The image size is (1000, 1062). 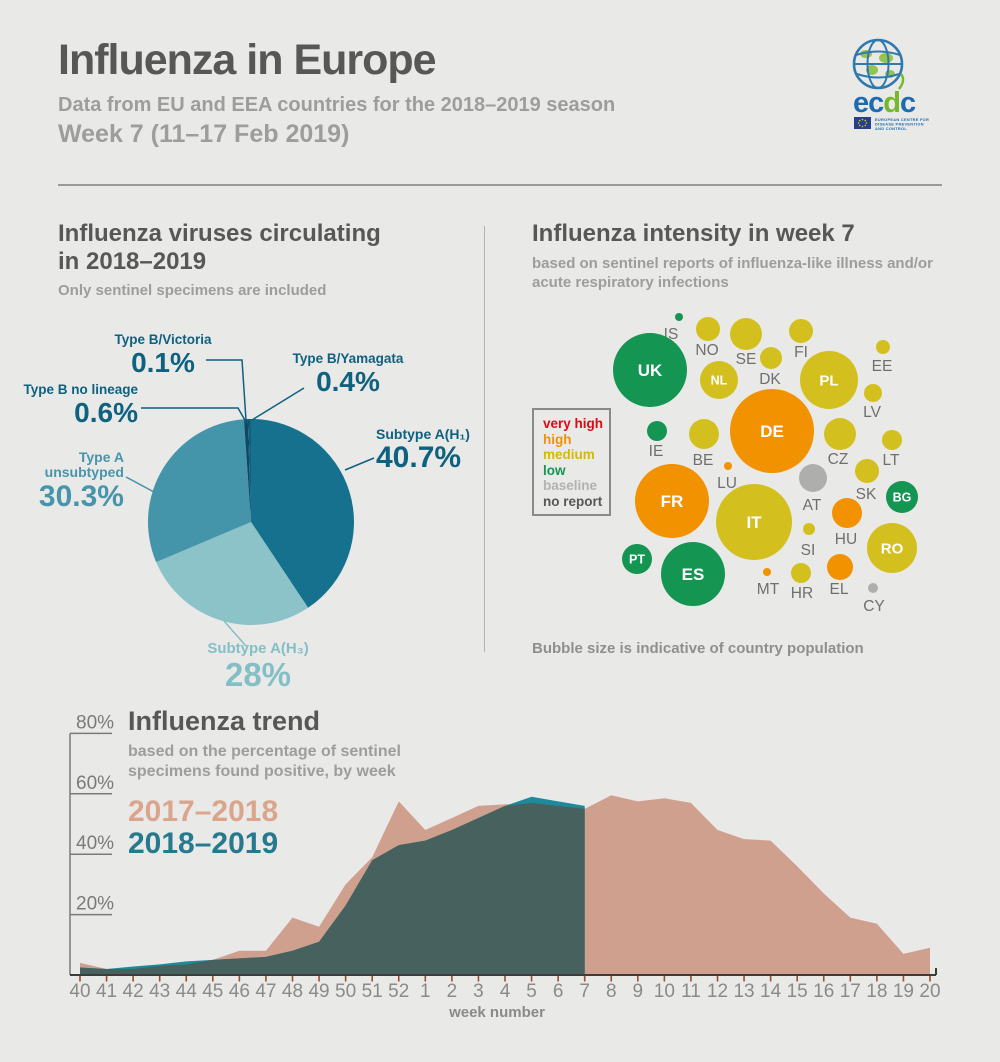 I want to click on country-bubble-UK, so click(x=650, y=370).